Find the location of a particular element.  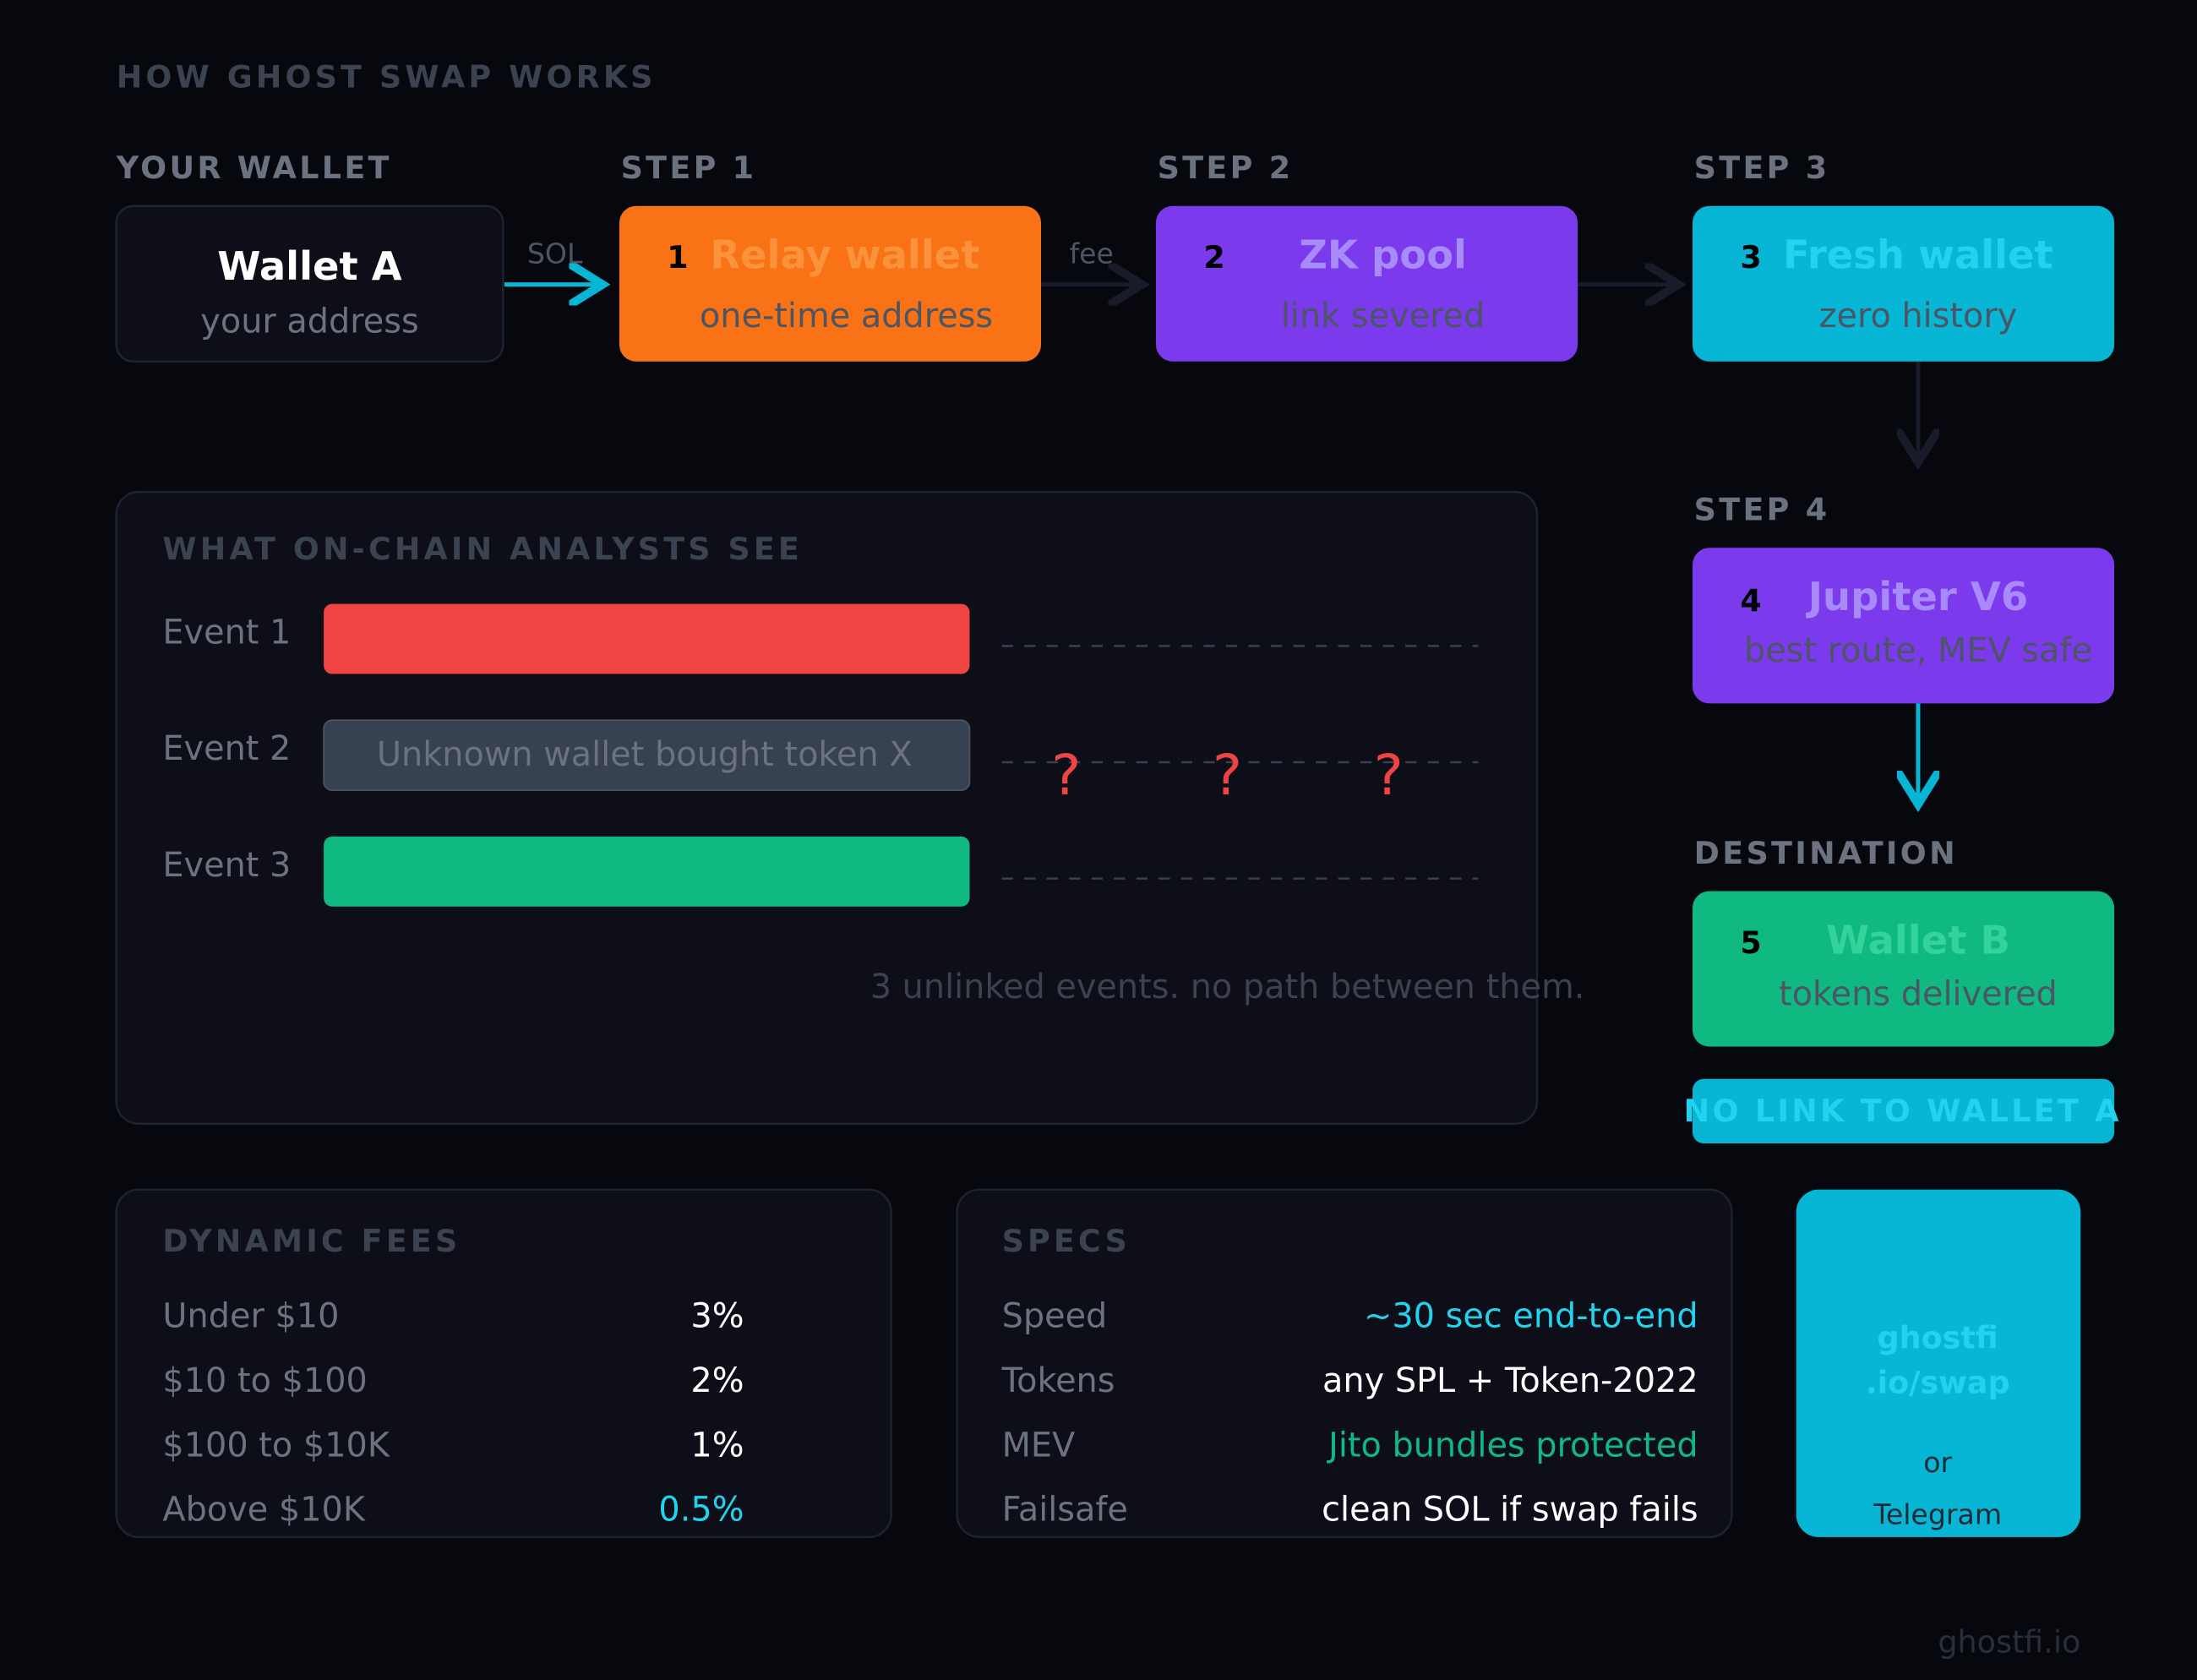

event-label: Event 1 is located at coordinates (226, 633).